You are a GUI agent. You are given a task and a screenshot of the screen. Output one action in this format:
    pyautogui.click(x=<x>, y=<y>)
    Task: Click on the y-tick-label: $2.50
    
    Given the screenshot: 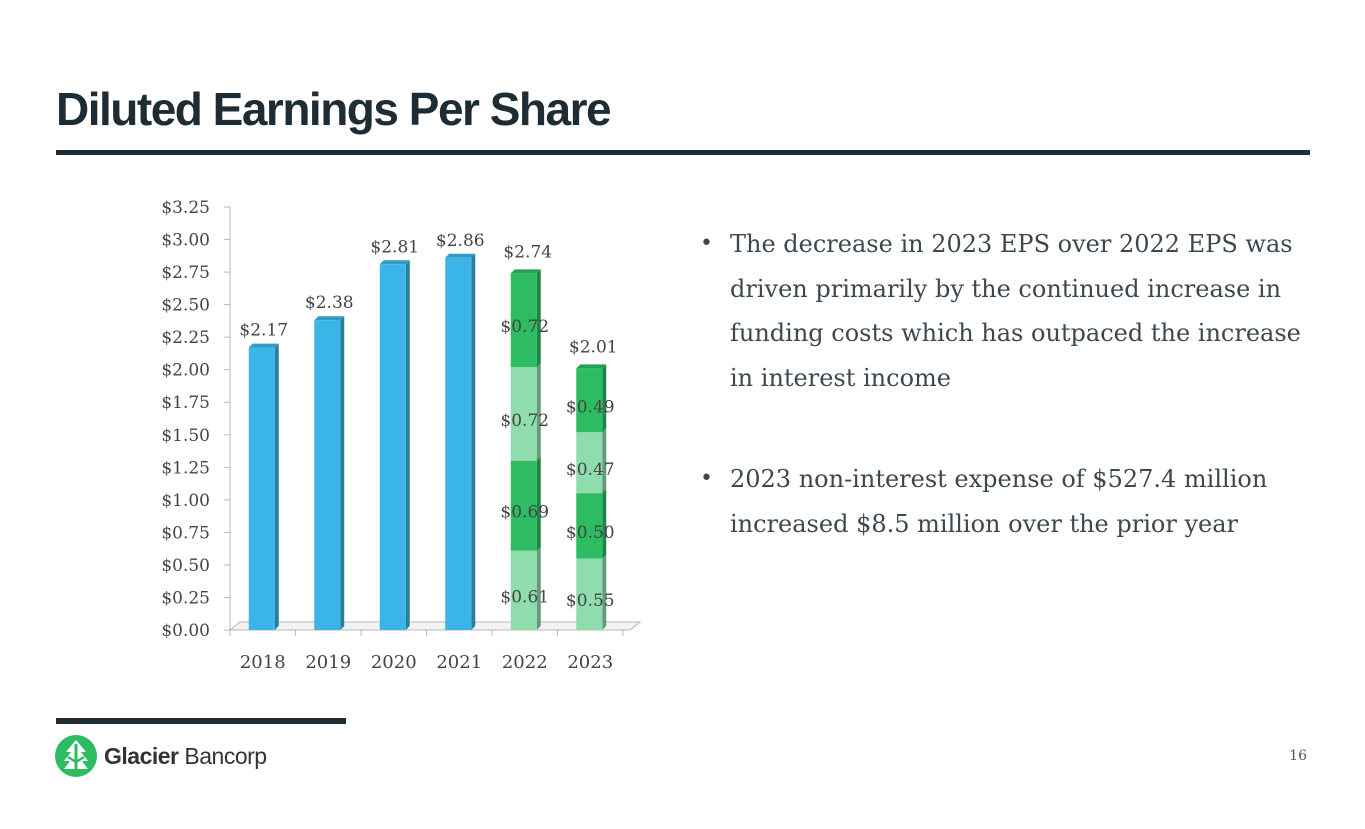 What is the action you would take?
    pyautogui.click(x=185, y=306)
    